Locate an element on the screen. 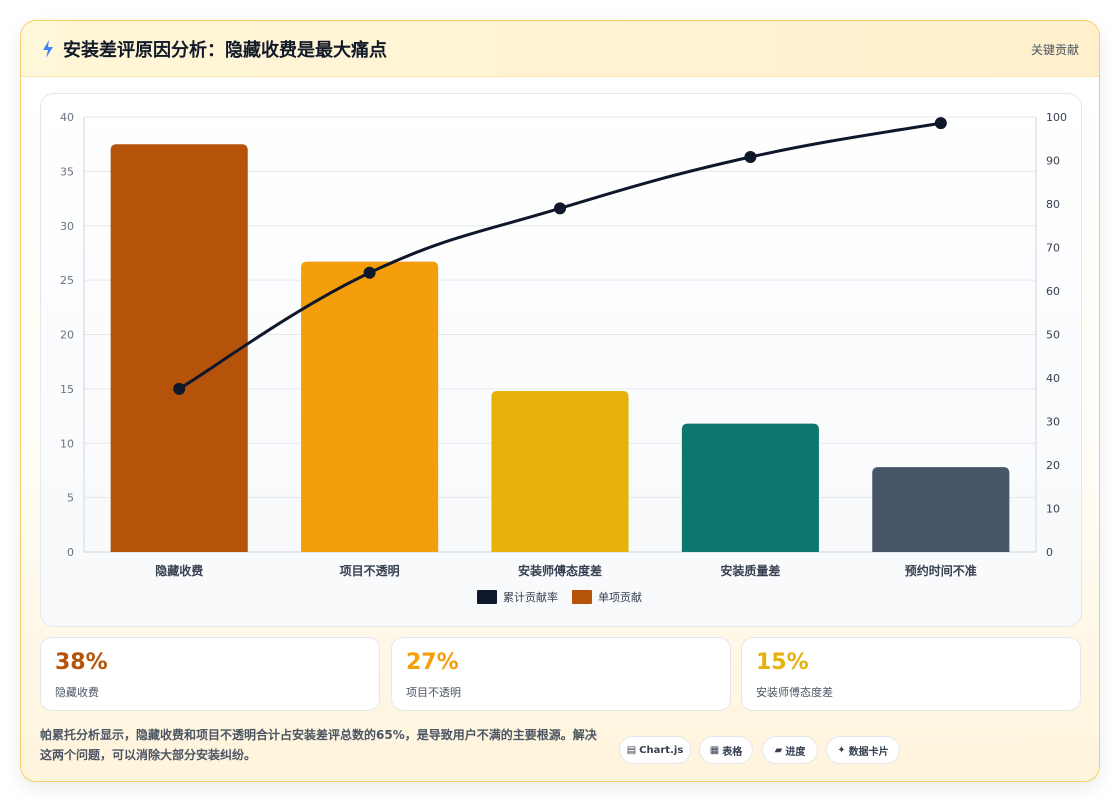 This screenshot has height=804, width=1120. stat-label: 安装师傅态度差 is located at coordinates (794, 692).